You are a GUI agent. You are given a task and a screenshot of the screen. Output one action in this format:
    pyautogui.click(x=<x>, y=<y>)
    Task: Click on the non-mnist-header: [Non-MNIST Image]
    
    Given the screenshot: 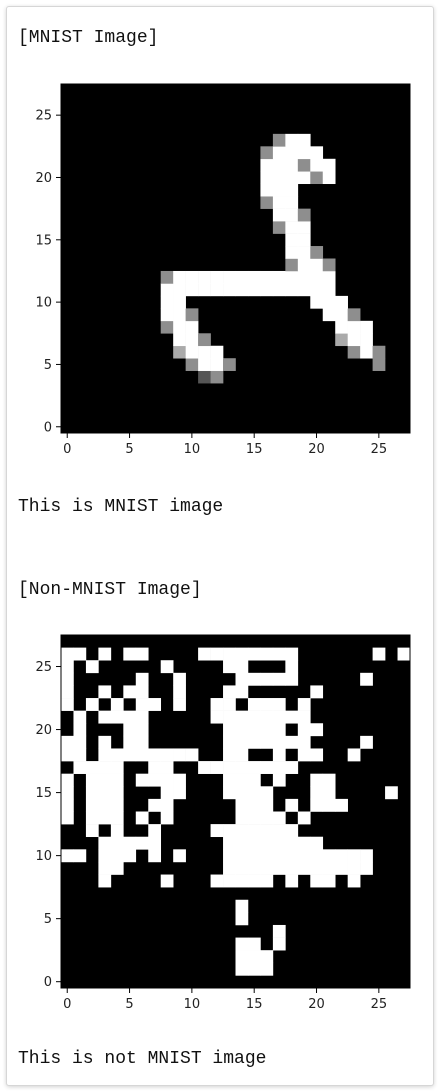 What is the action you would take?
    pyautogui.click(x=110, y=590)
    